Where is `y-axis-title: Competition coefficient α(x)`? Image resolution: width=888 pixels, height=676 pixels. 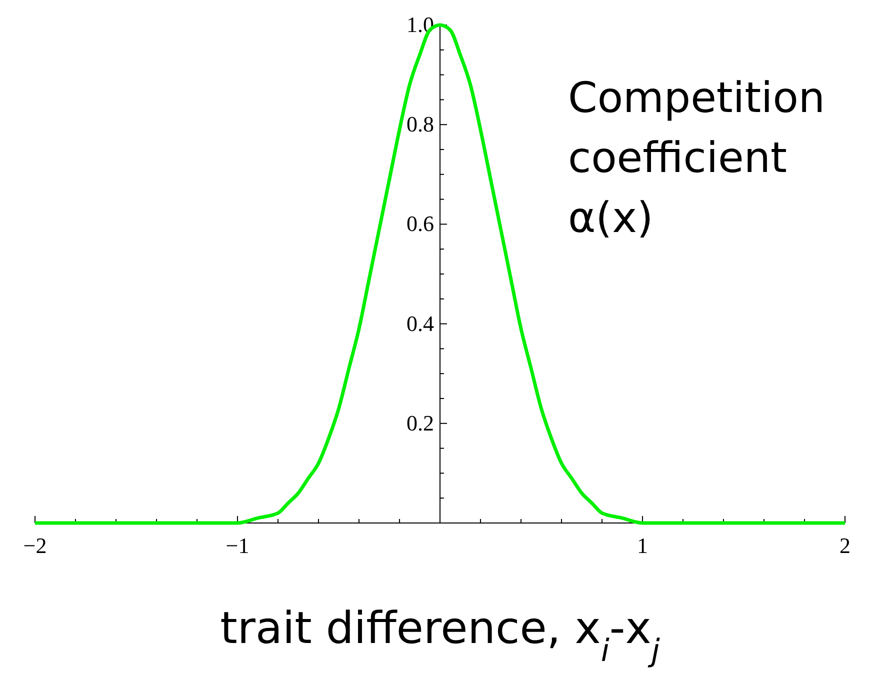
y-axis-title: Competition coefficient α(x) is located at coordinates (697, 158).